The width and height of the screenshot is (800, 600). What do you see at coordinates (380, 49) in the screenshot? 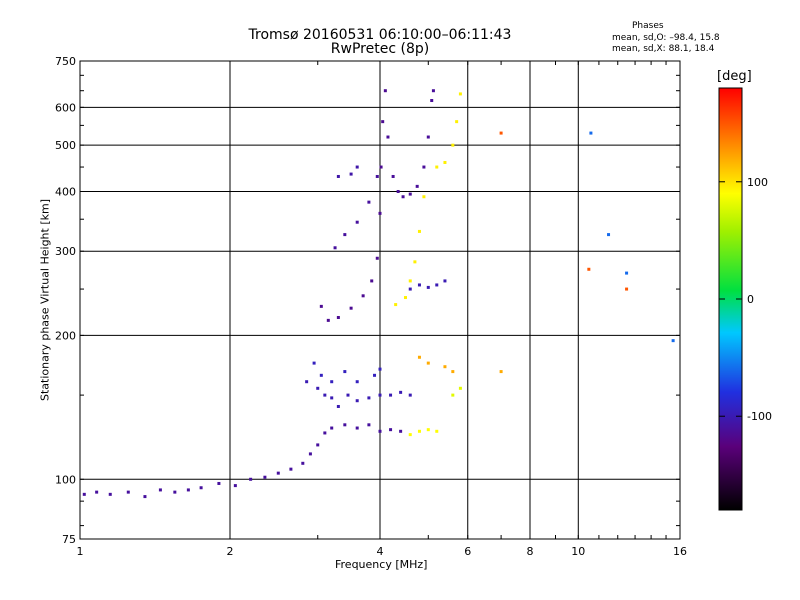
I see `chart-title-line2: RwPretec (8p)` at bounding box center [380, 49].